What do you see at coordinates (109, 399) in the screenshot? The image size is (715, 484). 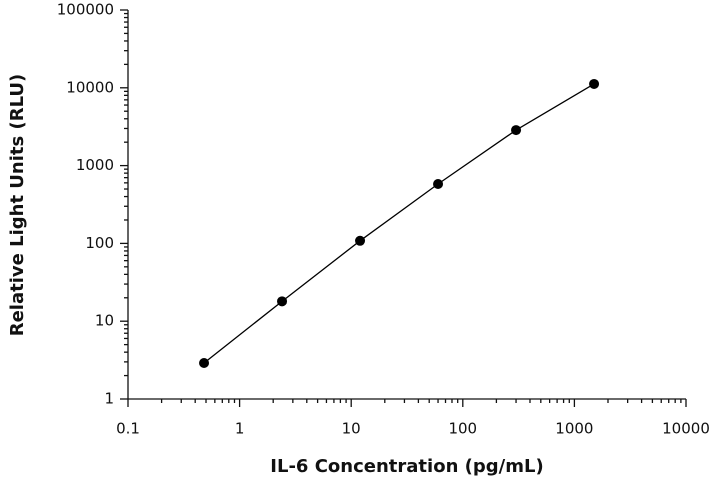 I see `y-tick-label: 1` at bounding box center [109, 399].